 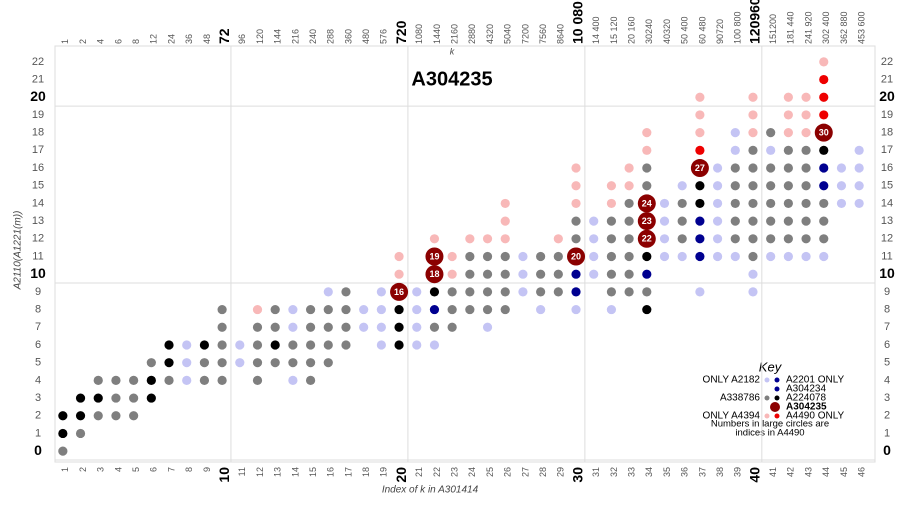 What do you see at coordinates (806, 389) in the screenshot?
I see `legend-label: A304234` at bounding box center [806, 389].